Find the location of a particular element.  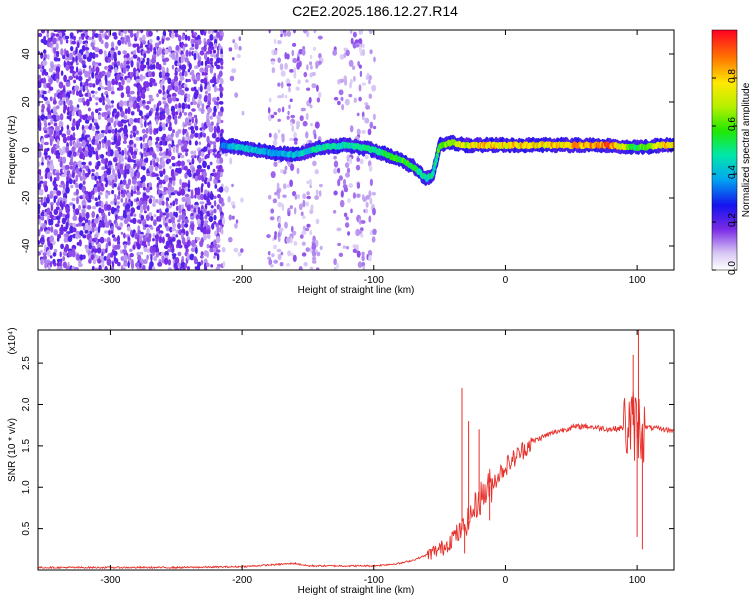

y-tick-label: 1.5 is located at coordinates (26, 445).